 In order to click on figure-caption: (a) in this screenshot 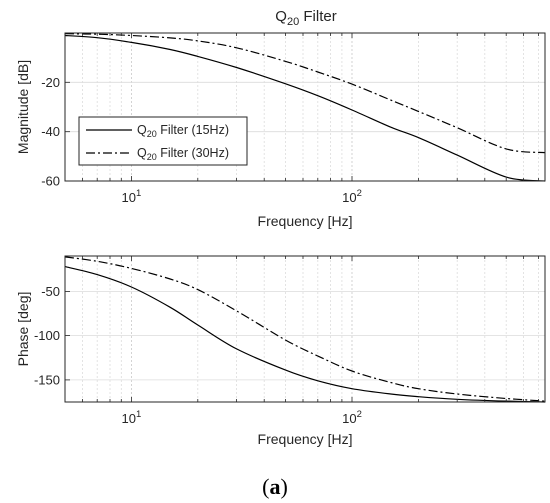, I will do `click(275, 486)`.